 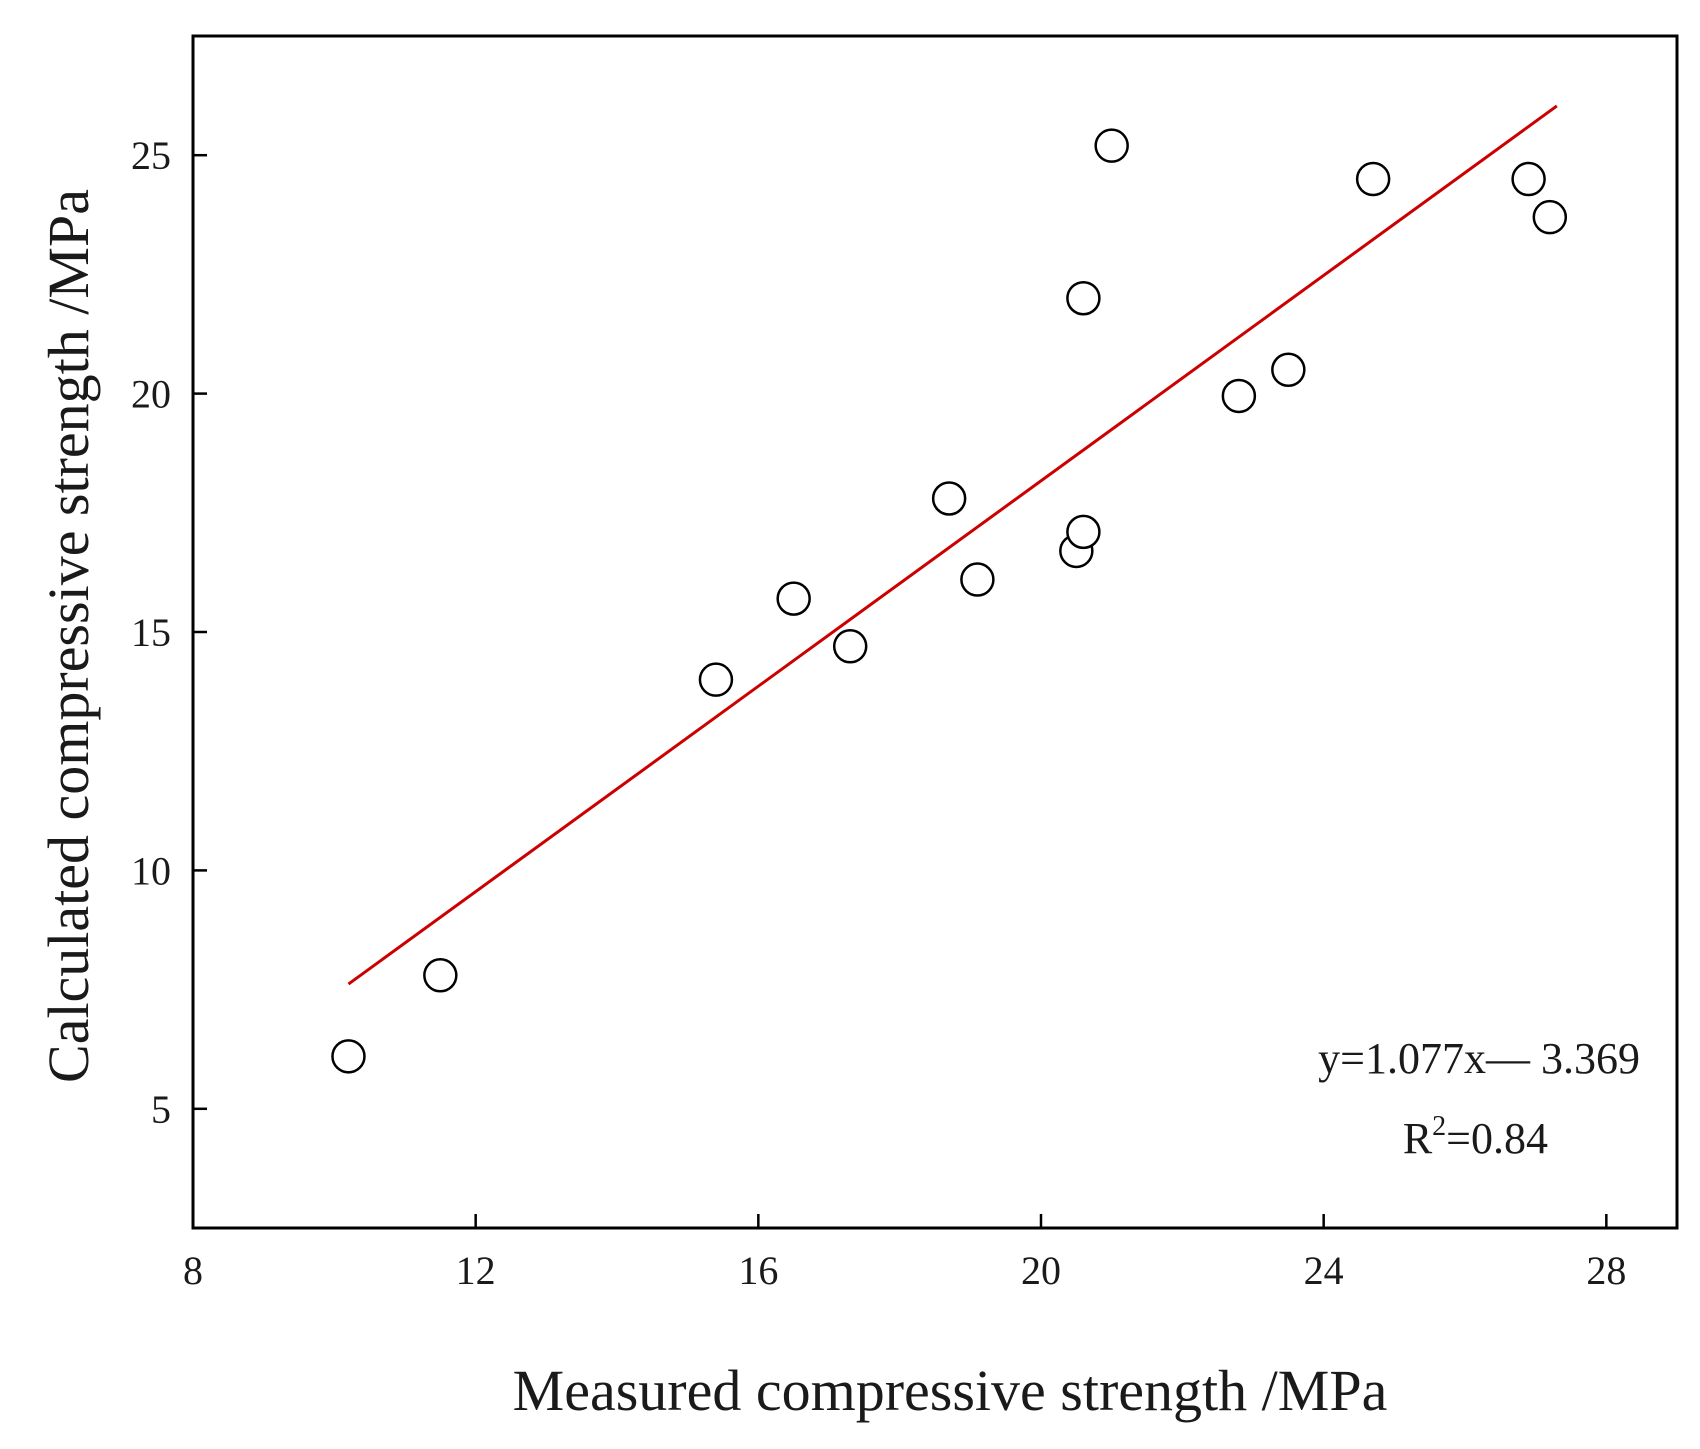 I want to click on x-tick-label: 28, so click(x=1606, y=1270).